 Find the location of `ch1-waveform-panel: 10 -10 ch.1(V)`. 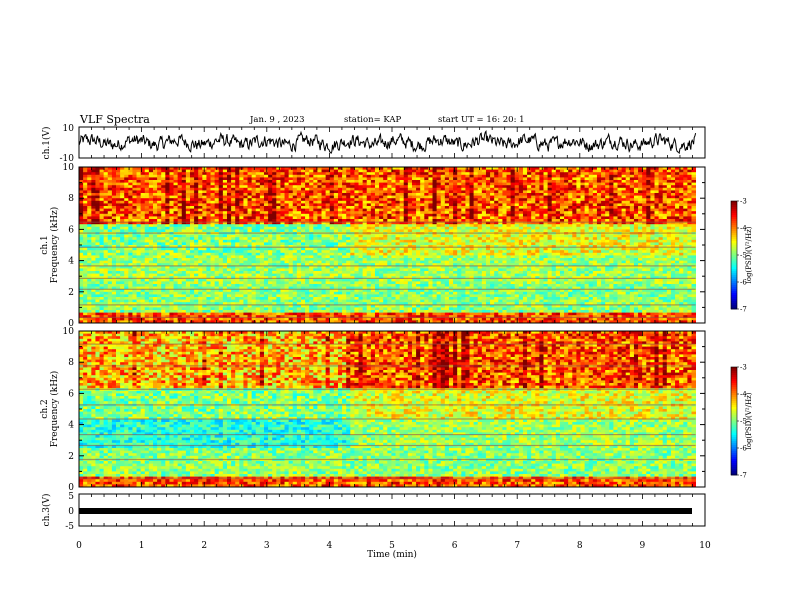

ch1-waveform-panel: 10 -10 ch.1(V) is located at coordinates (373, 144).